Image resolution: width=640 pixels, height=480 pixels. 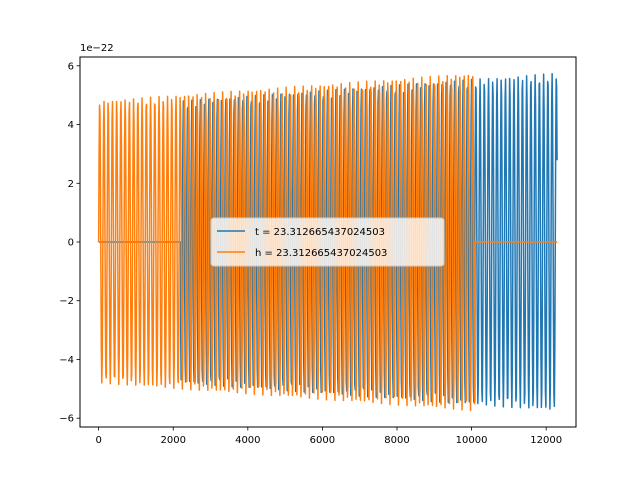 What do you see at coordinates (98, 440) in the screenshot?
I see `x-tick-label: 0` at bounding box center [98, 440].